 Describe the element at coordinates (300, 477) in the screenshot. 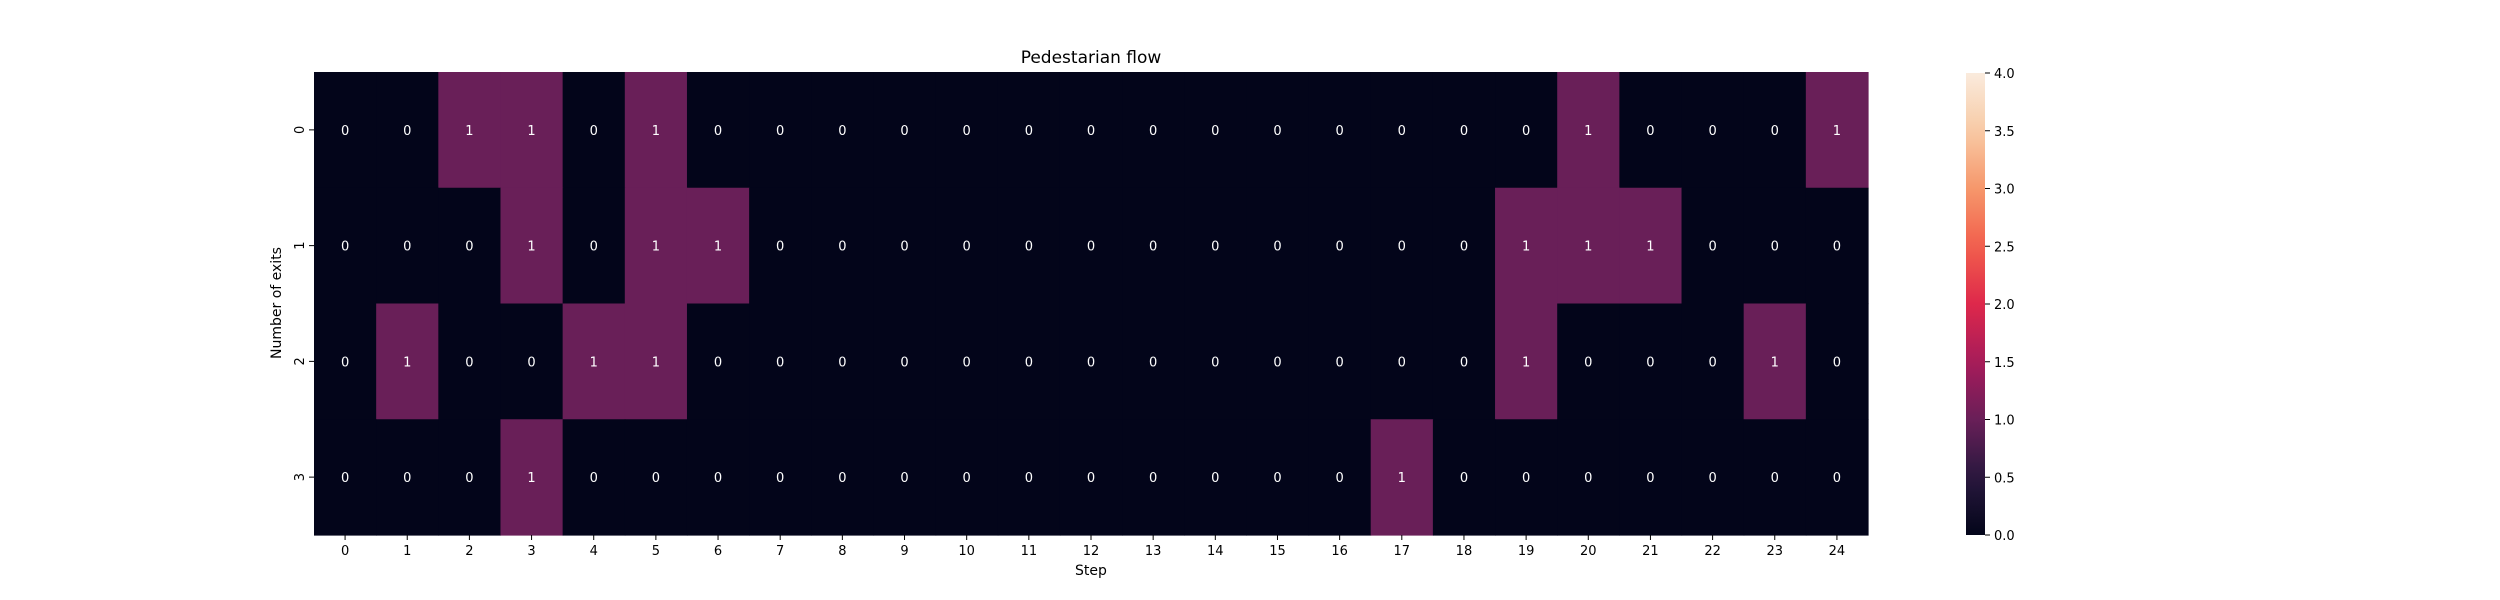

I see `y-tick-label: 3` at that location.